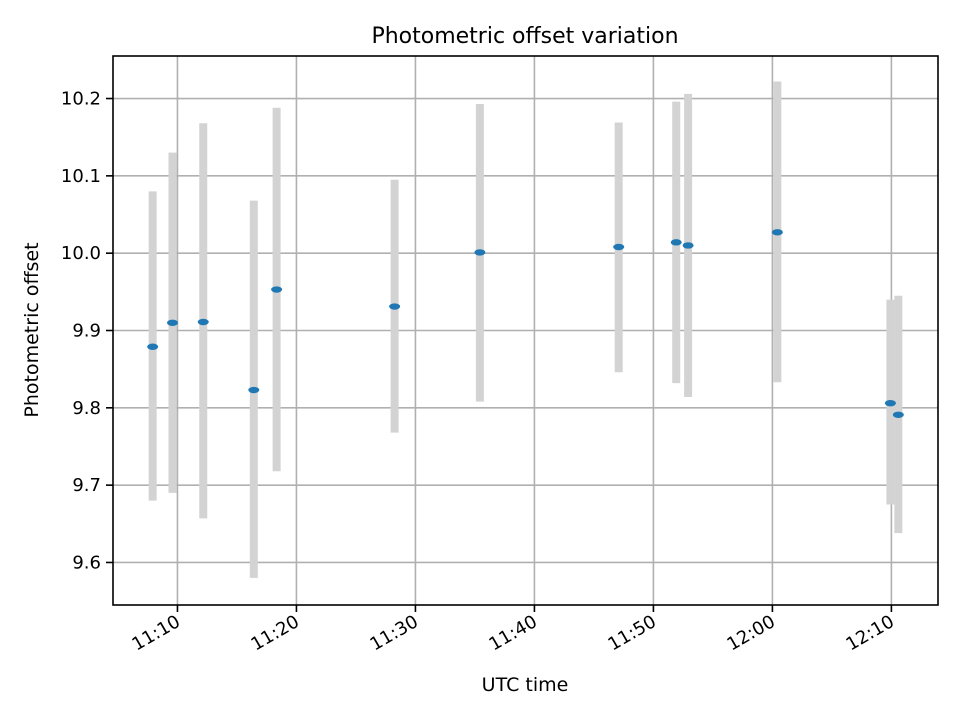 The height and width of the screenshot is (720, 960). Describe the element at coordinates (275, 633) in the screenshot. I see `x-tick-label: 11:20` at that location.